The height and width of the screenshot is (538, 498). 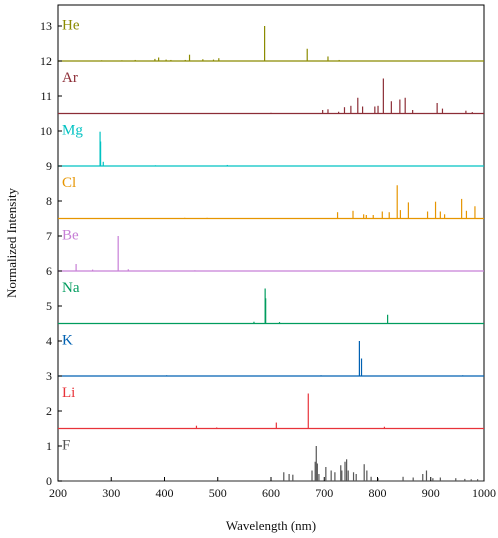 What do you see at coordinates (49, 201) in the screenshot?
I see `y-tick-label: 8` at bounding box center [49, 201].